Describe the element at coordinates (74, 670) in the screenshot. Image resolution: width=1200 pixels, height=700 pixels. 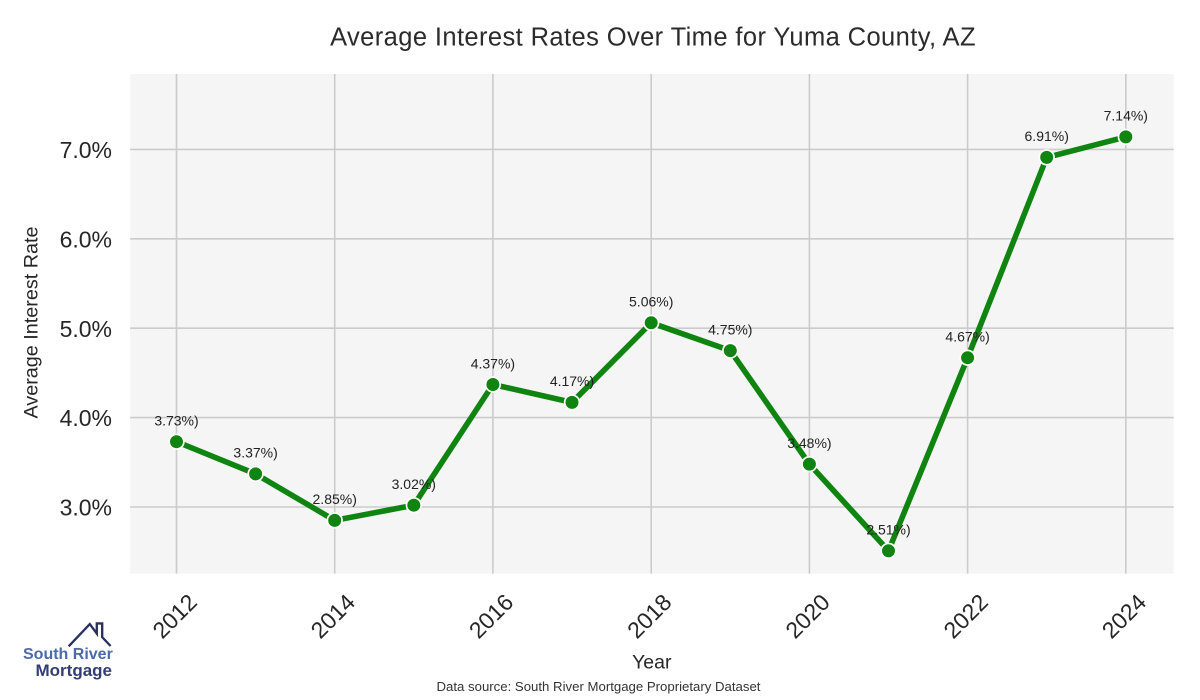
I see `svg-text: Mortgage` at that location.